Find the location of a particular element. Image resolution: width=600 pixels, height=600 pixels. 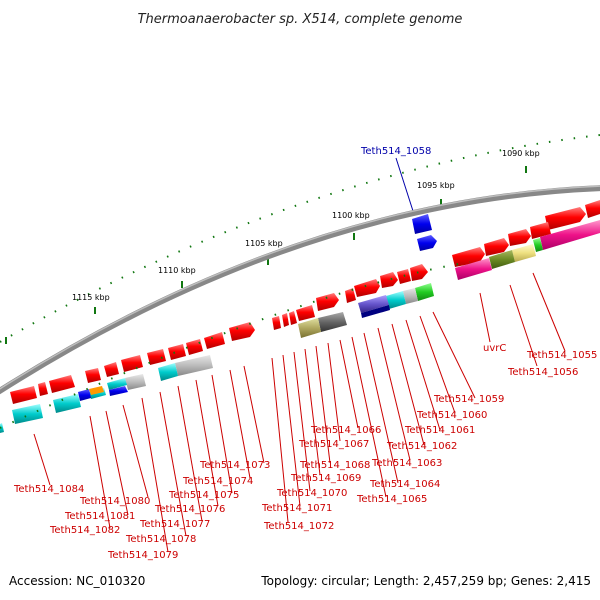

gene-label: Teth514_1082 is located at coordinates (84, 530).